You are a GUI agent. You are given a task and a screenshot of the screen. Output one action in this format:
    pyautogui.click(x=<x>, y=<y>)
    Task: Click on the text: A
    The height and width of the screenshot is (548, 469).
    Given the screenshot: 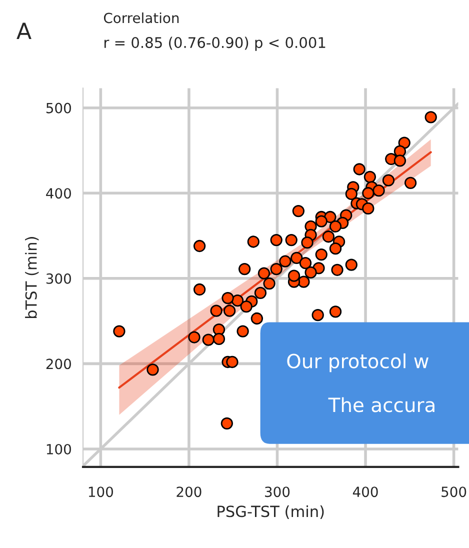 What is the action you would take?
    pyautogui.click(x=24, y=31)
    